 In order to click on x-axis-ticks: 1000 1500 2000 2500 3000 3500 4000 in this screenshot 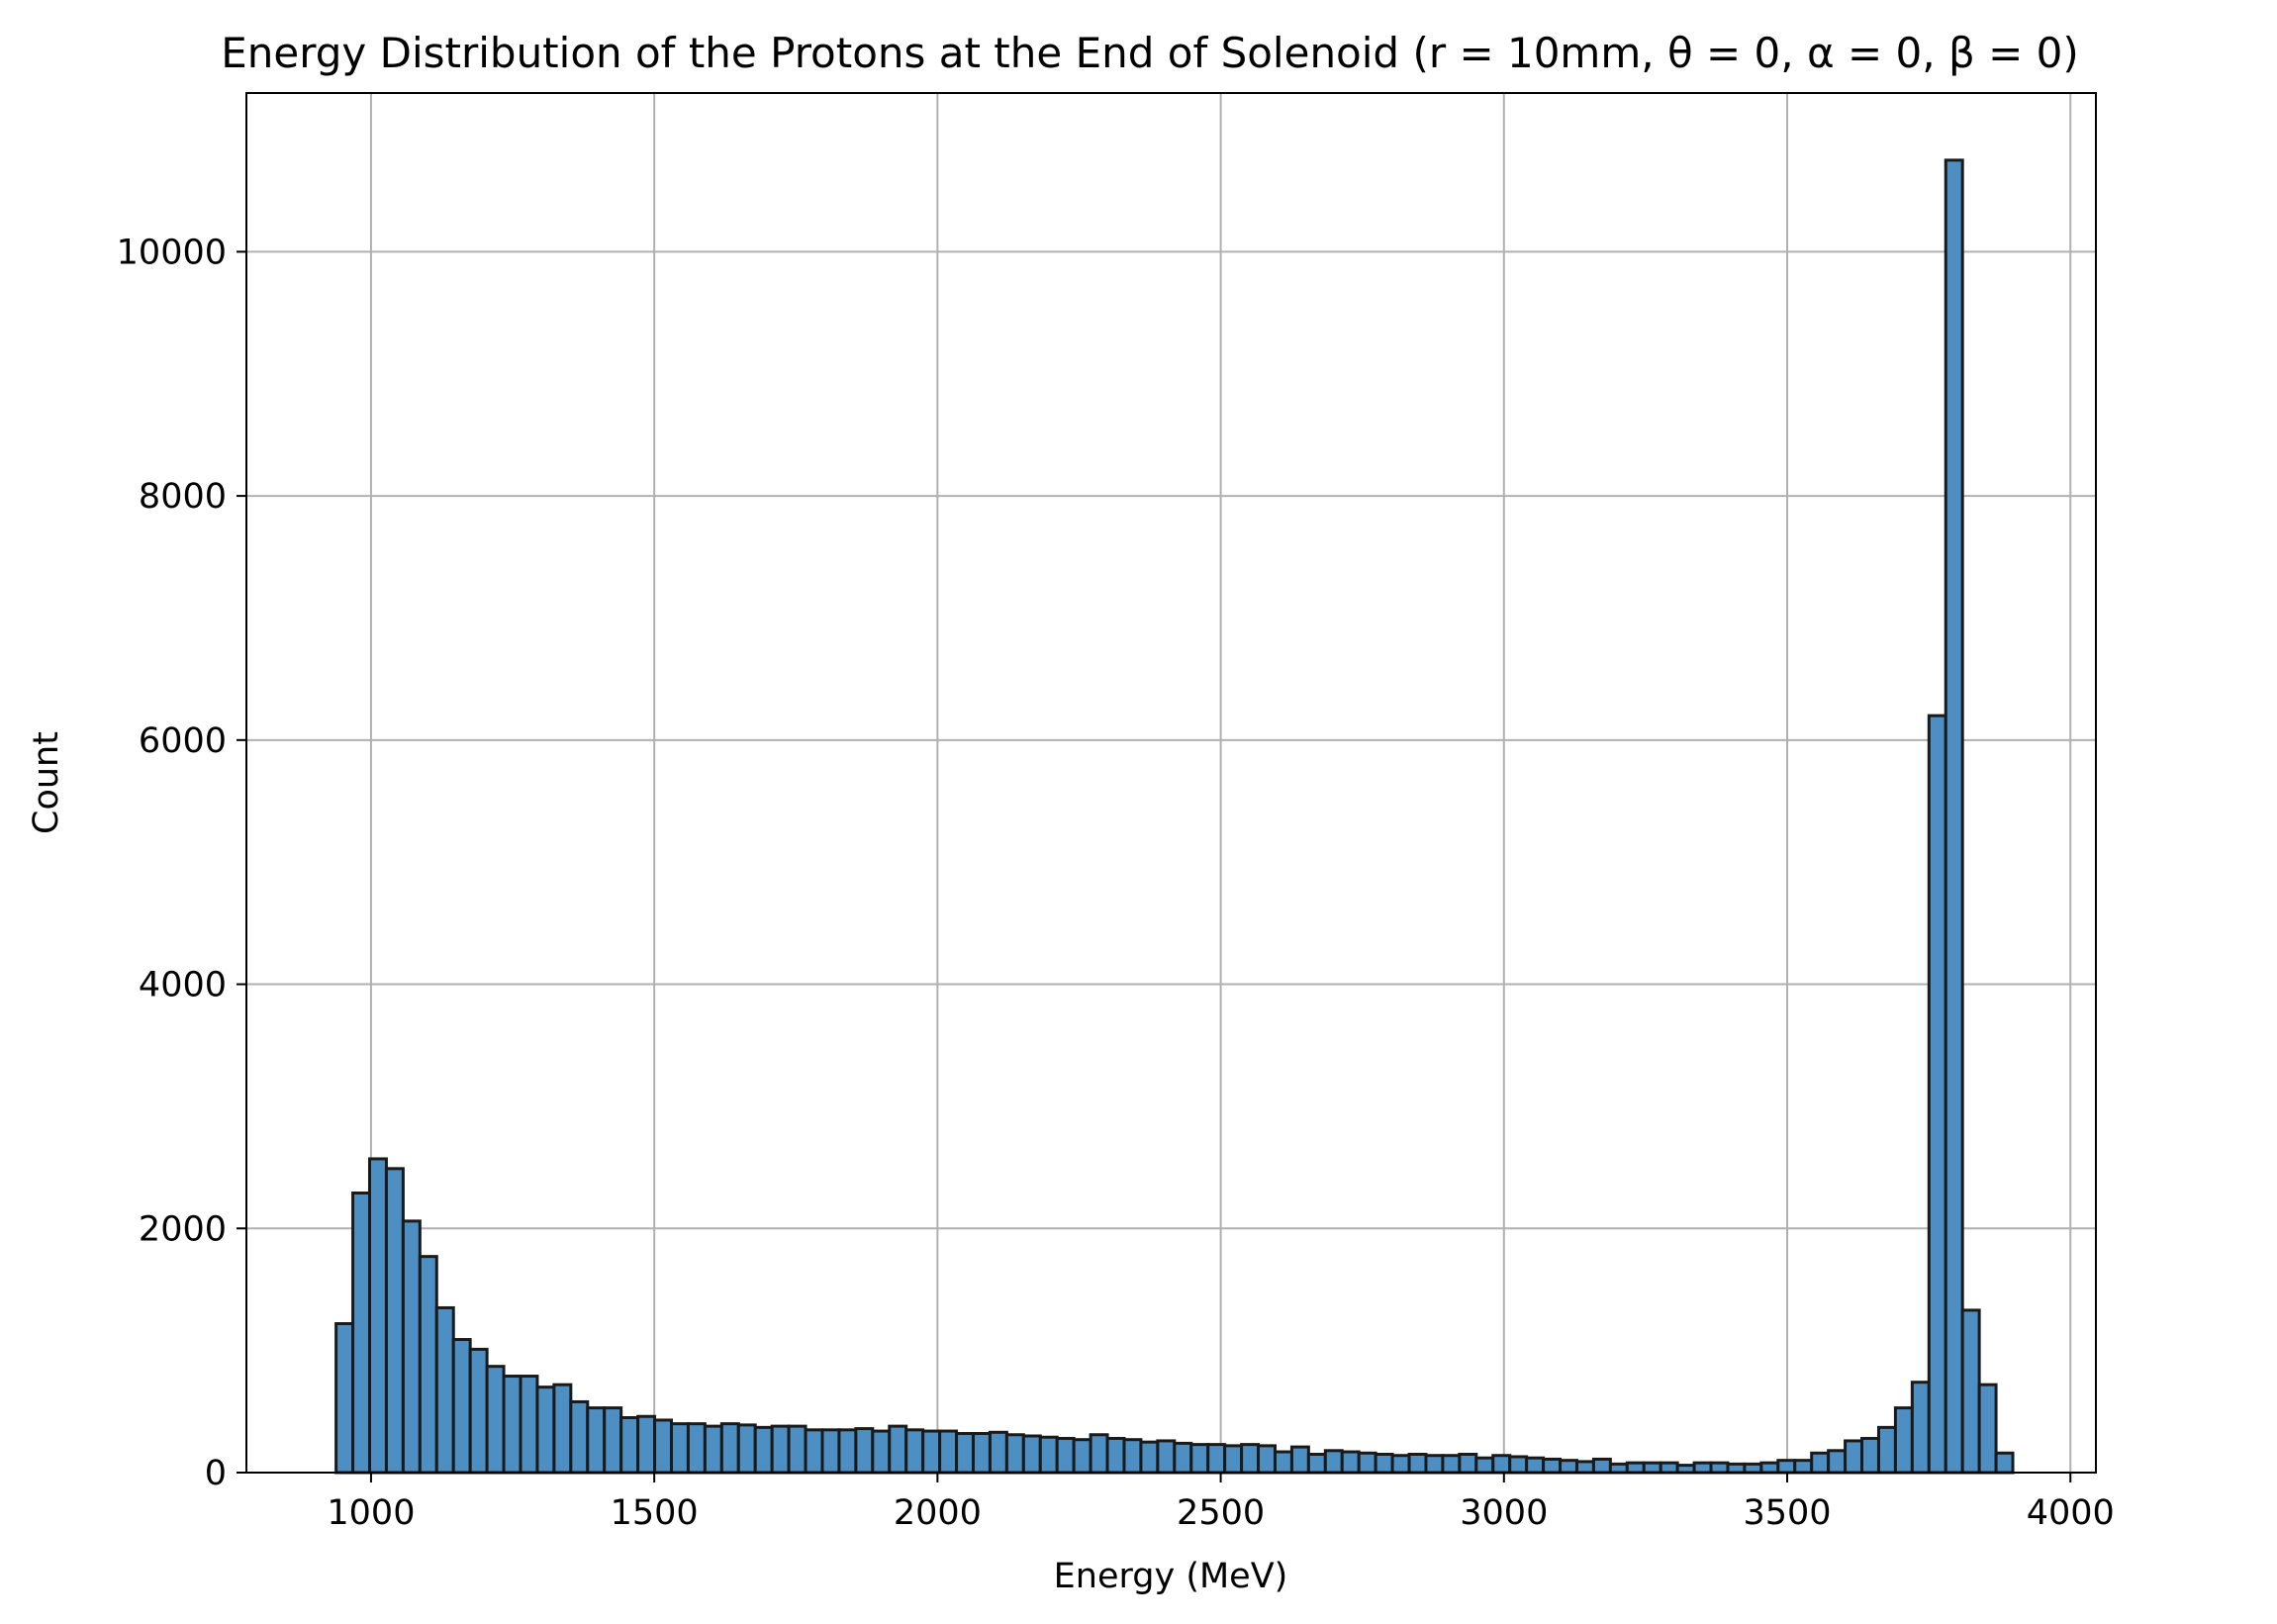, I will do `click(1221, 1503)`.